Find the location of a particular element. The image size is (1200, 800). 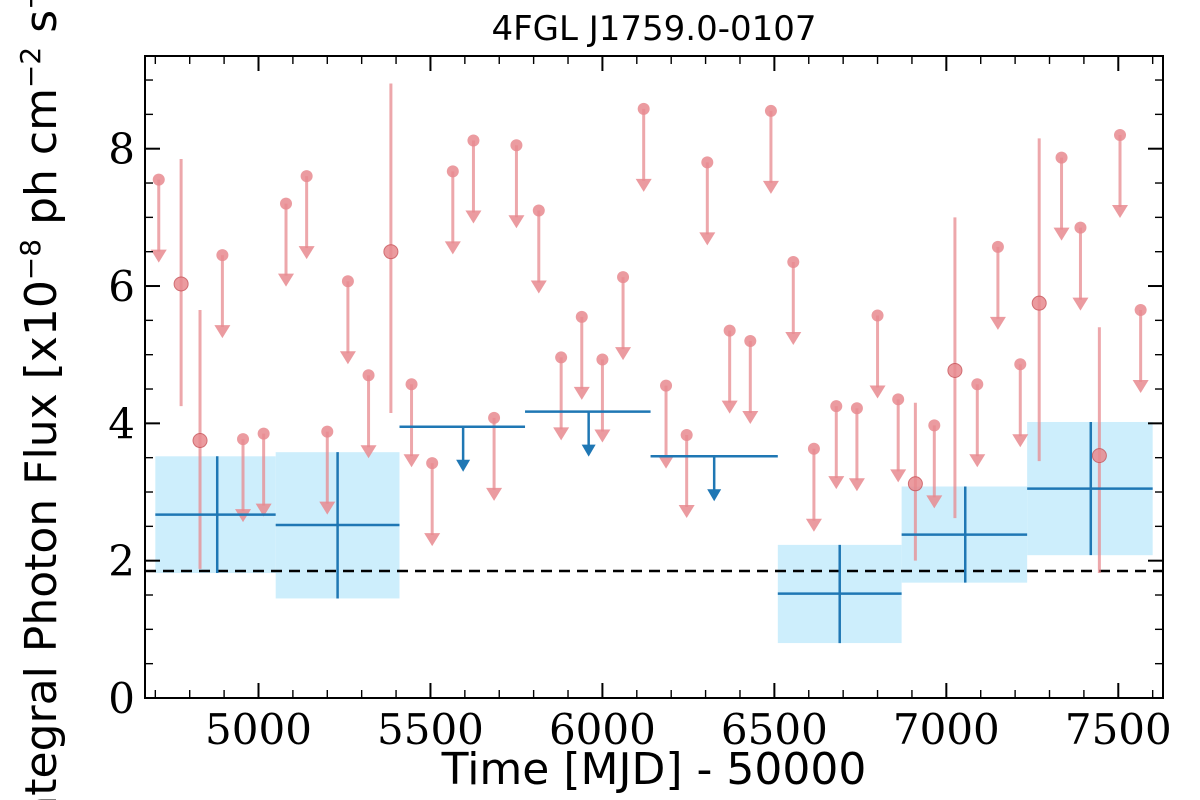

y-tick-label: 2 is located at coordinates (121, 561).